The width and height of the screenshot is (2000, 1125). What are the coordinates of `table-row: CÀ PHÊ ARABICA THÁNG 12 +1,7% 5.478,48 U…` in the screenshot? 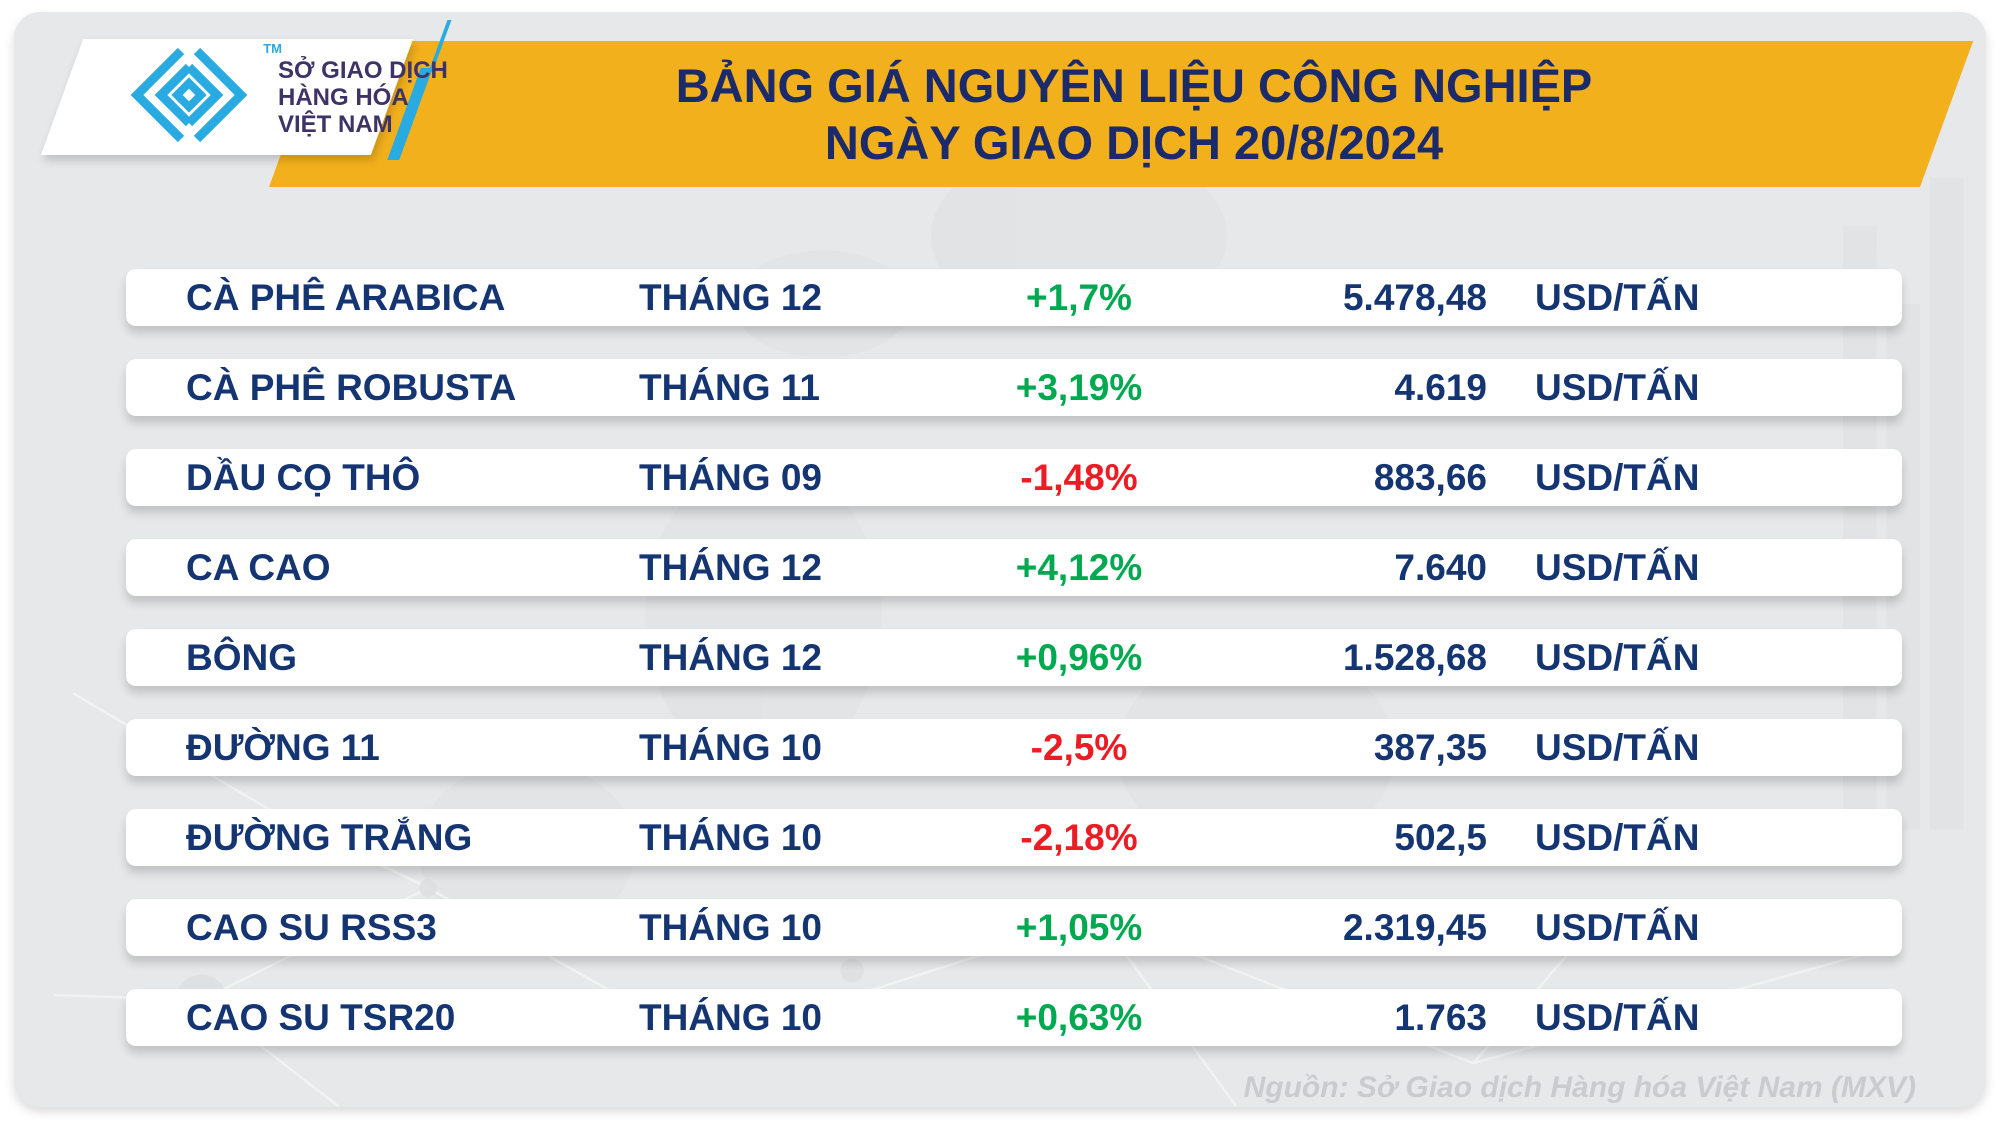 It's located at (1014, 297).